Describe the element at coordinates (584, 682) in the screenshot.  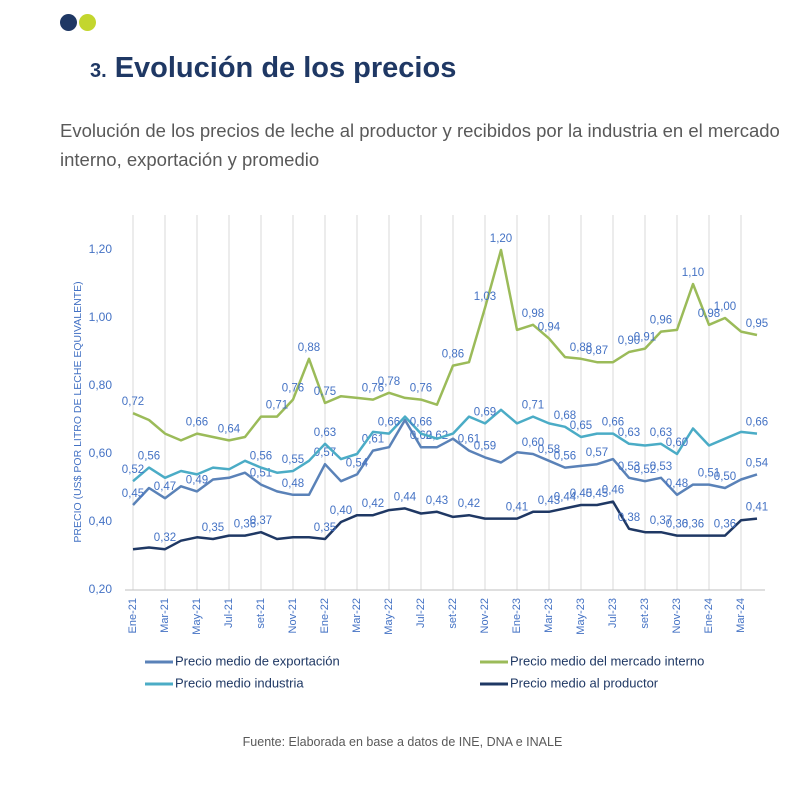
I see `legend-label: Precio medio al productor` at that location.